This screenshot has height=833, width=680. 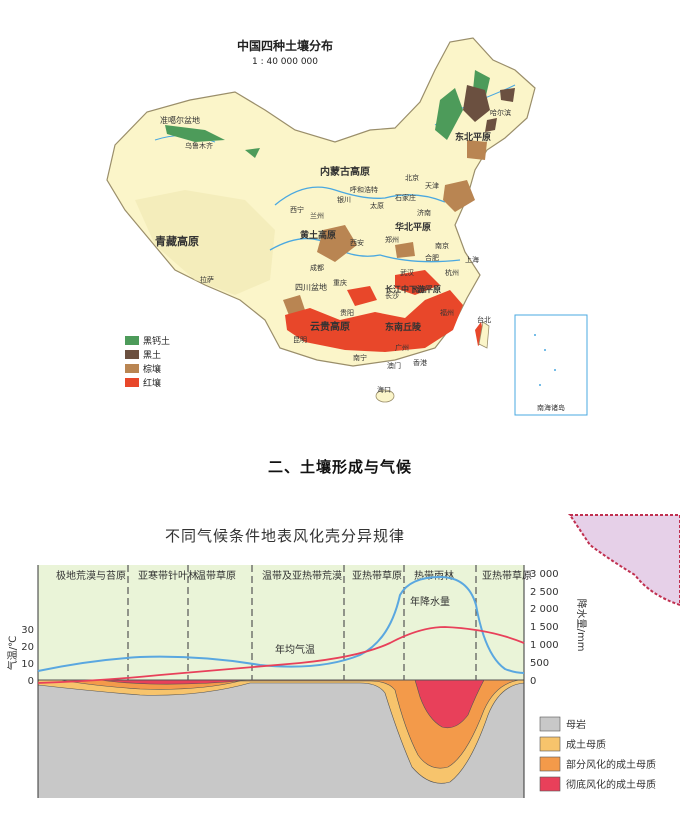 What do you see at coordinates (27, 630) in the screenshot?
I see `left-tick-label: 30` at bounding box center [27, 630].